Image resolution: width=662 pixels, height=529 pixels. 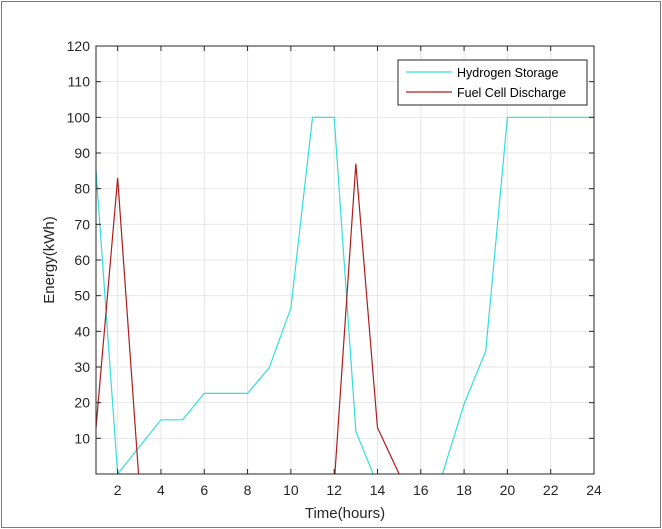 I want to click on y-tick-label: 80, so click(x=82, y=189).